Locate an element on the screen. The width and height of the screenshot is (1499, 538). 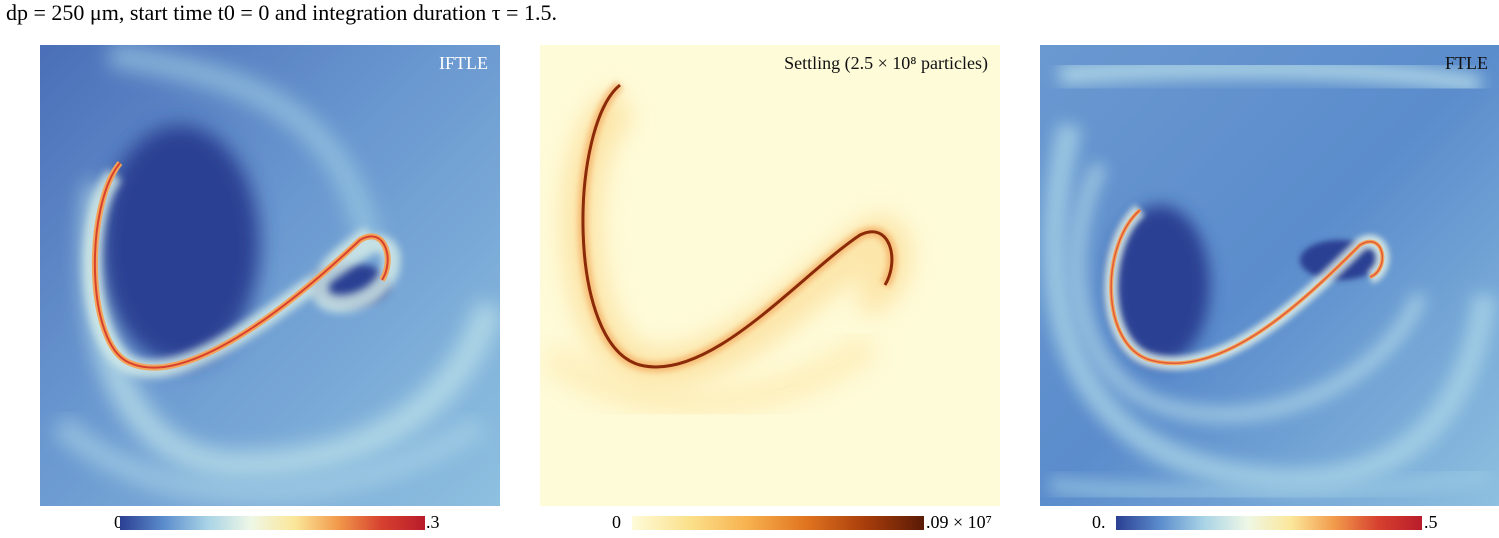
iftle-colorbar-max: .3 is located at coordinates (433, 522).